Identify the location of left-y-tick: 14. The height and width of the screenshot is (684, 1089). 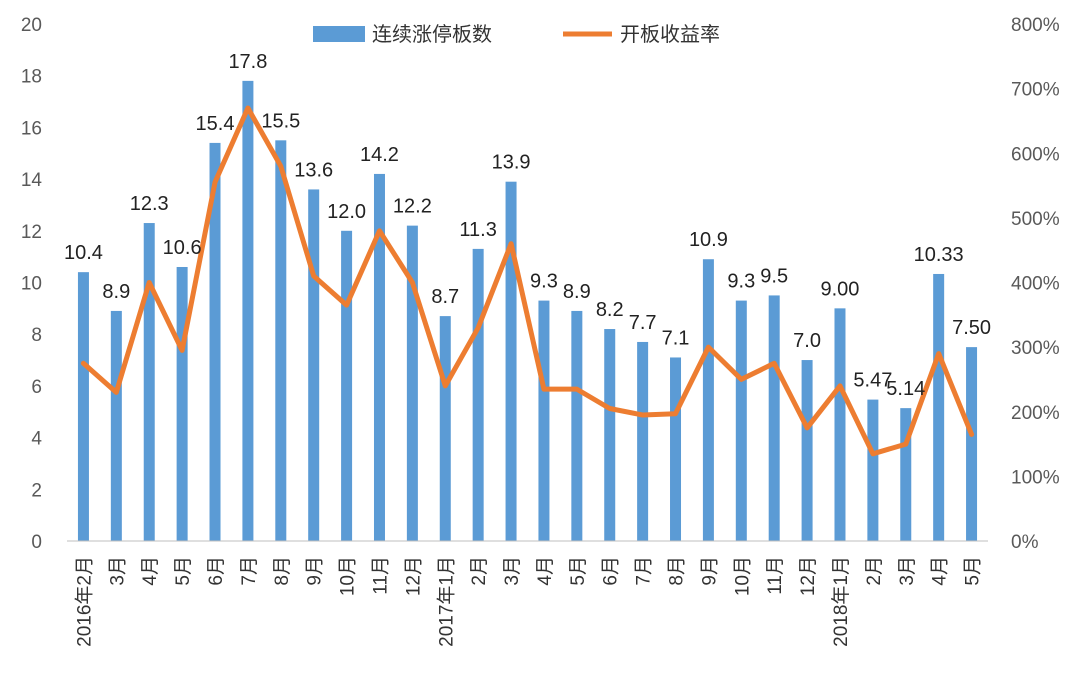
(32, 180).